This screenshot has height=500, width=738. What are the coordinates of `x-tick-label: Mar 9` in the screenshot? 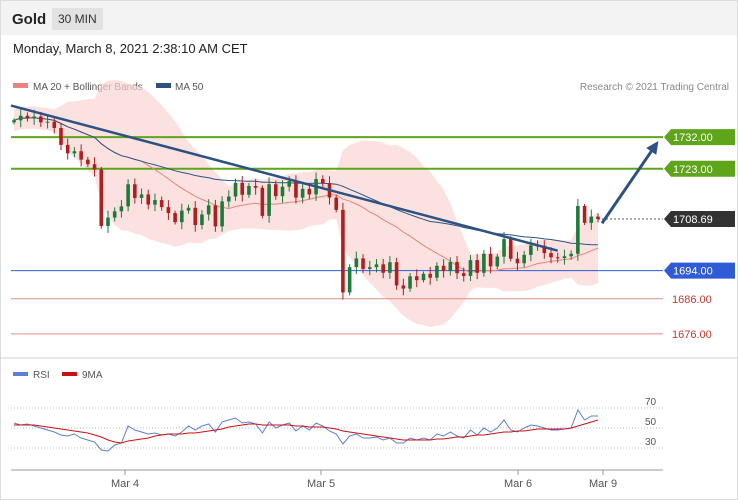 It's located at (603, 484).